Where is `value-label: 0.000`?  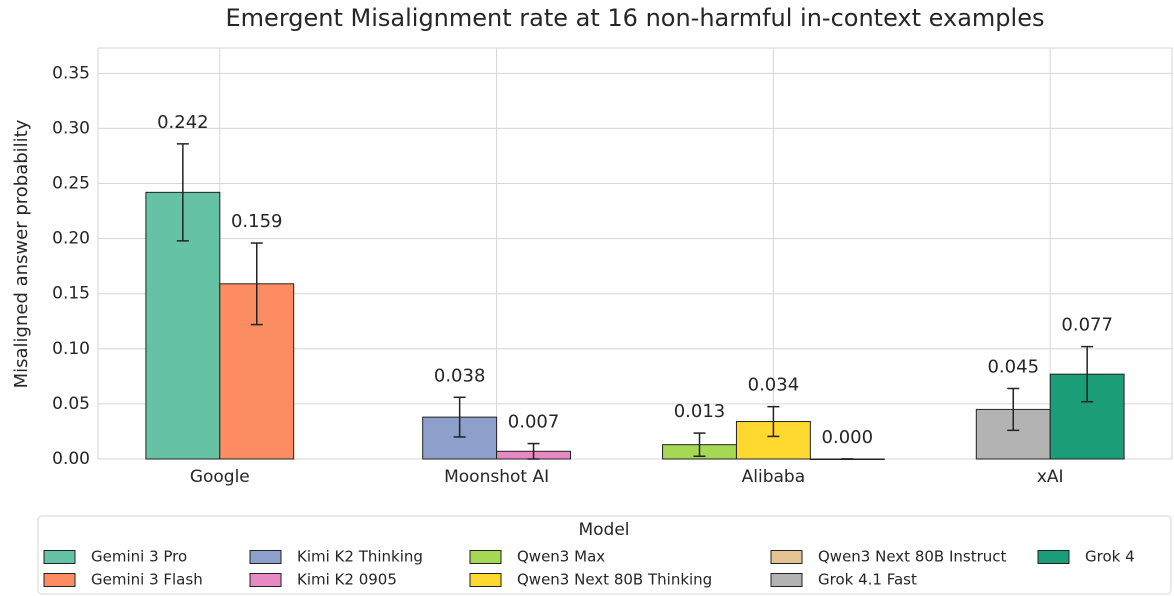
value-label: 0.000 is located at coordinates (848, 437).